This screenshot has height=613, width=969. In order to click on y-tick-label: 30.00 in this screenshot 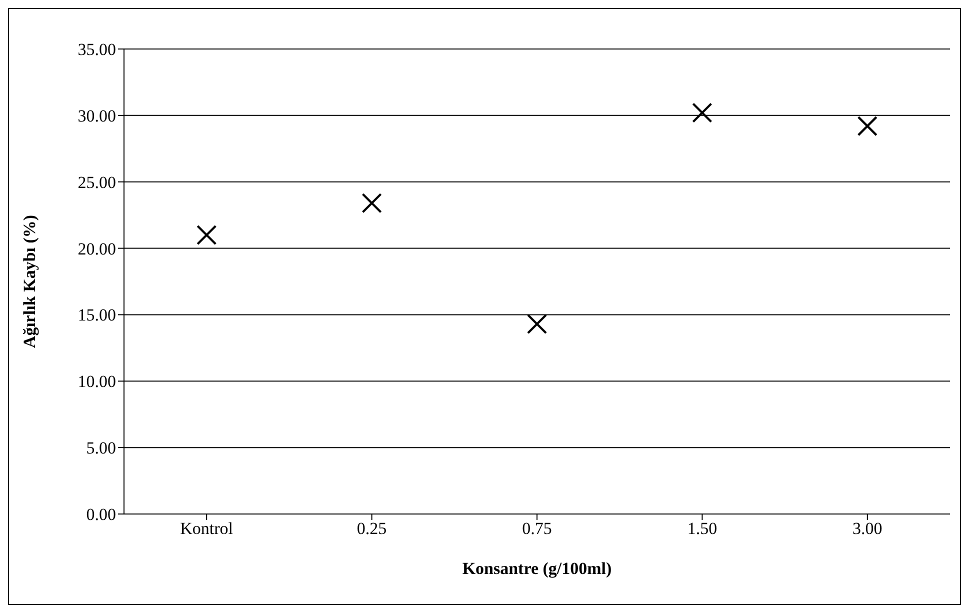, I will do `click(97, 116)`.